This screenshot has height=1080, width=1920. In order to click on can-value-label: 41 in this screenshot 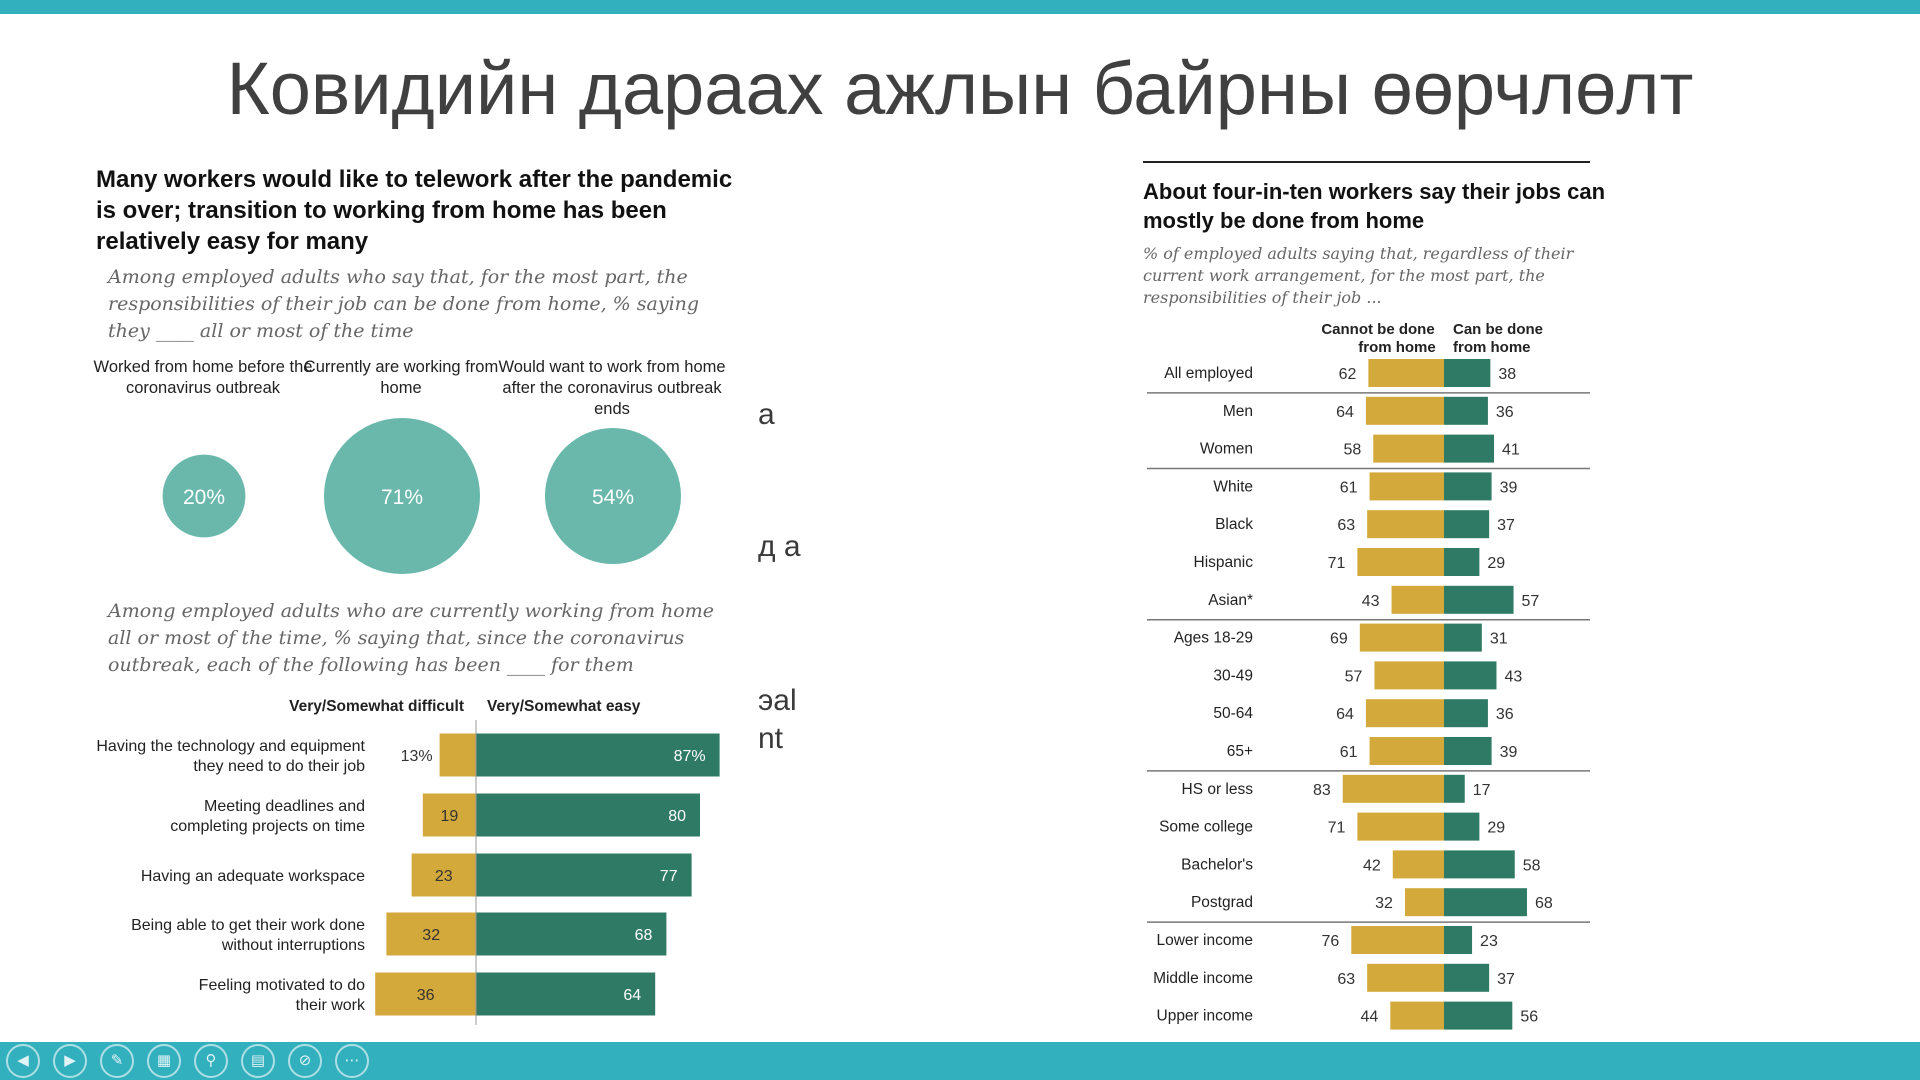, I will do `click(1511, 450)`.